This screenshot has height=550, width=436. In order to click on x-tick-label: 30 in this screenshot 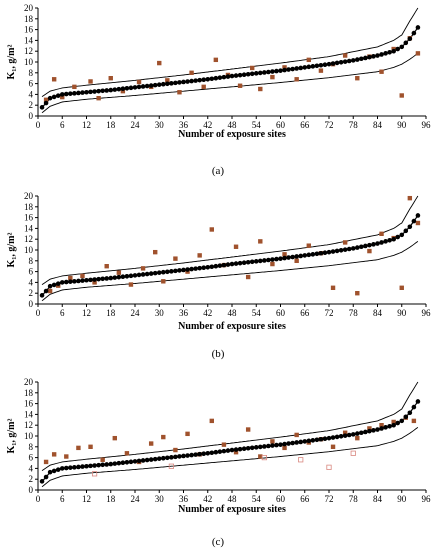, I will do `click(160, 499)`.